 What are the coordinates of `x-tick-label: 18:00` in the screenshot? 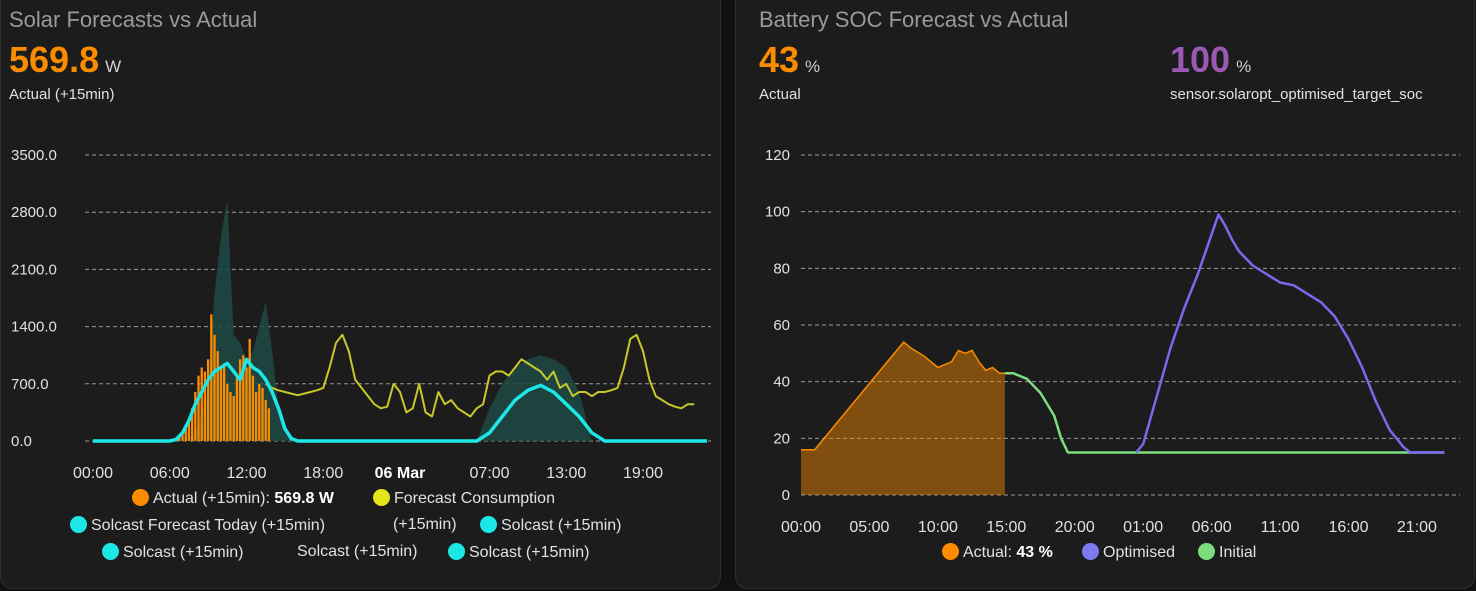 It's located at (323, 473).